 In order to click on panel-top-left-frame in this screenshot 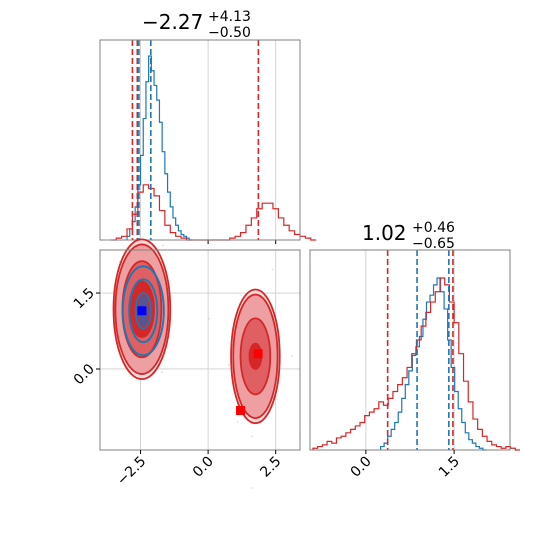, I will do `click(200, 140)`.